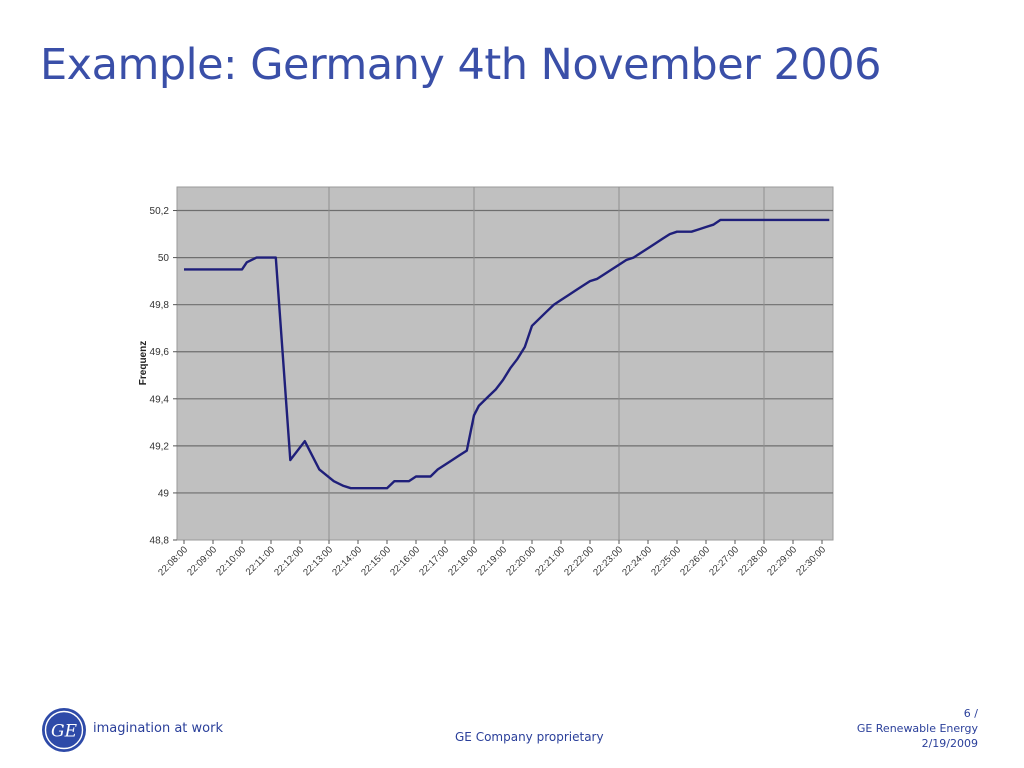  I want to click on x-tick-label: 22:25:00, so click(666, 561).